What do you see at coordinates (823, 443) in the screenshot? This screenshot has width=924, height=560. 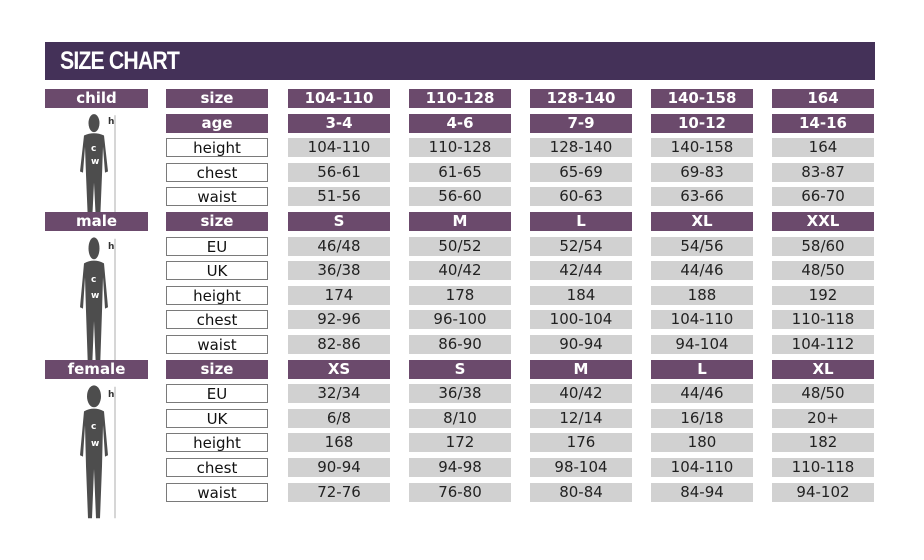 I see `table-cell: 182` at bounding box center [823, 443].